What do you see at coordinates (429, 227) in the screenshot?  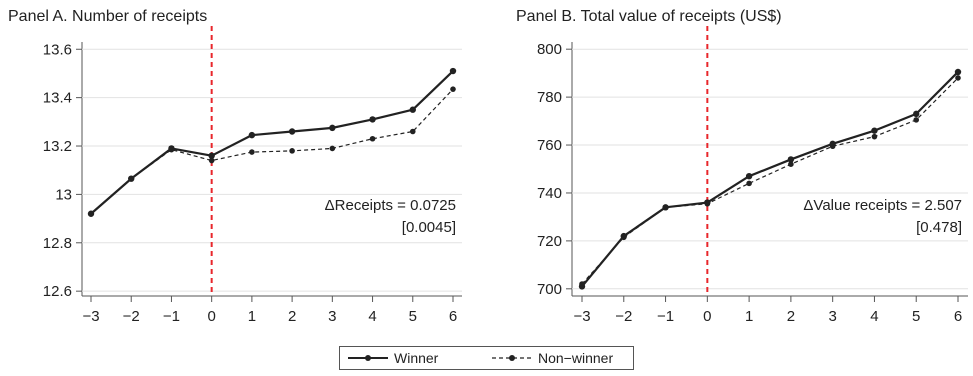 I see `panel-a-annotation-se: [0.0045]` at bounding box center [429, 227].